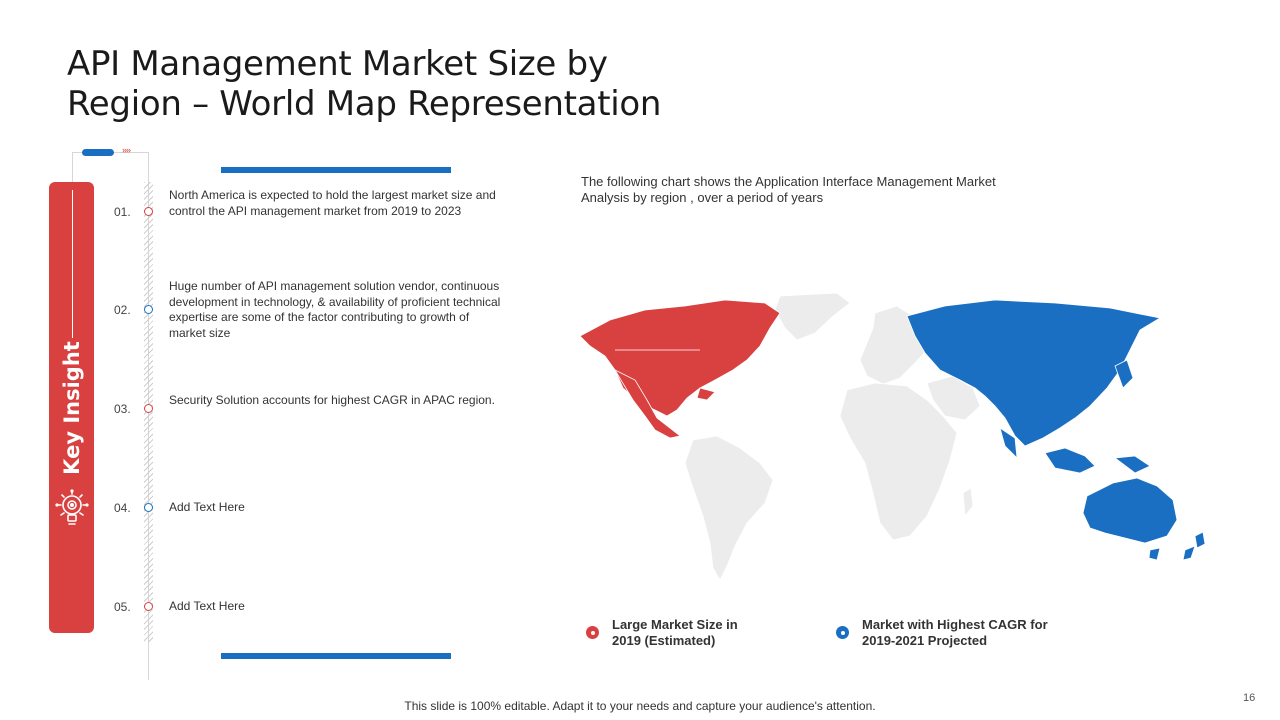 This screenshot has height=720, width=1280. What do you see at coordinates (680, 369) in the screenshot?
I see `map-region-north-america` at bounding box center [680, 369].